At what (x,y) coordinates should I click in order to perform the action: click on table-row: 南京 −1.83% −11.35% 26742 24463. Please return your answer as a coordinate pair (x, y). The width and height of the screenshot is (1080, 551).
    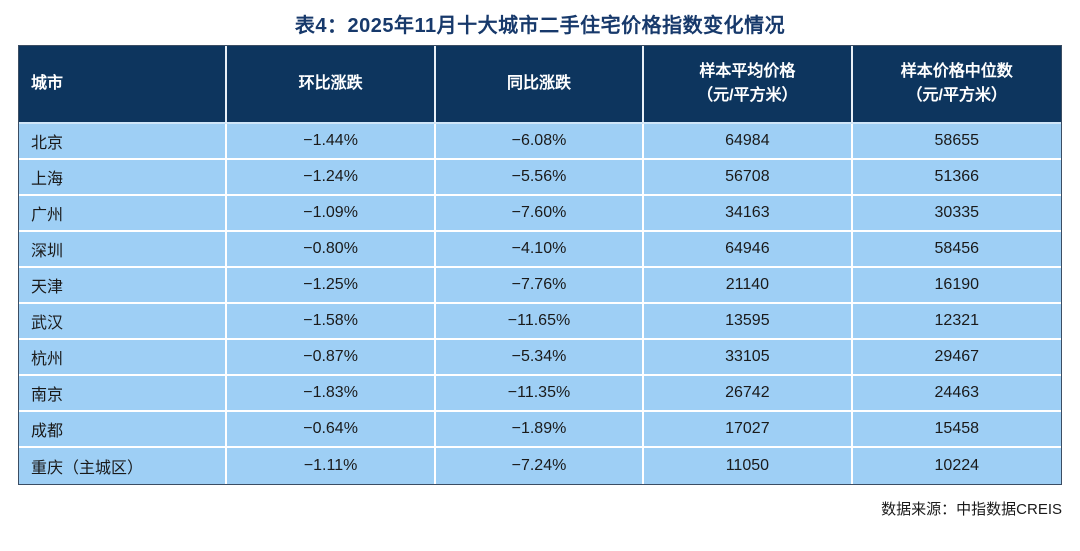
    Looking at the image, I should click on (540, 394).